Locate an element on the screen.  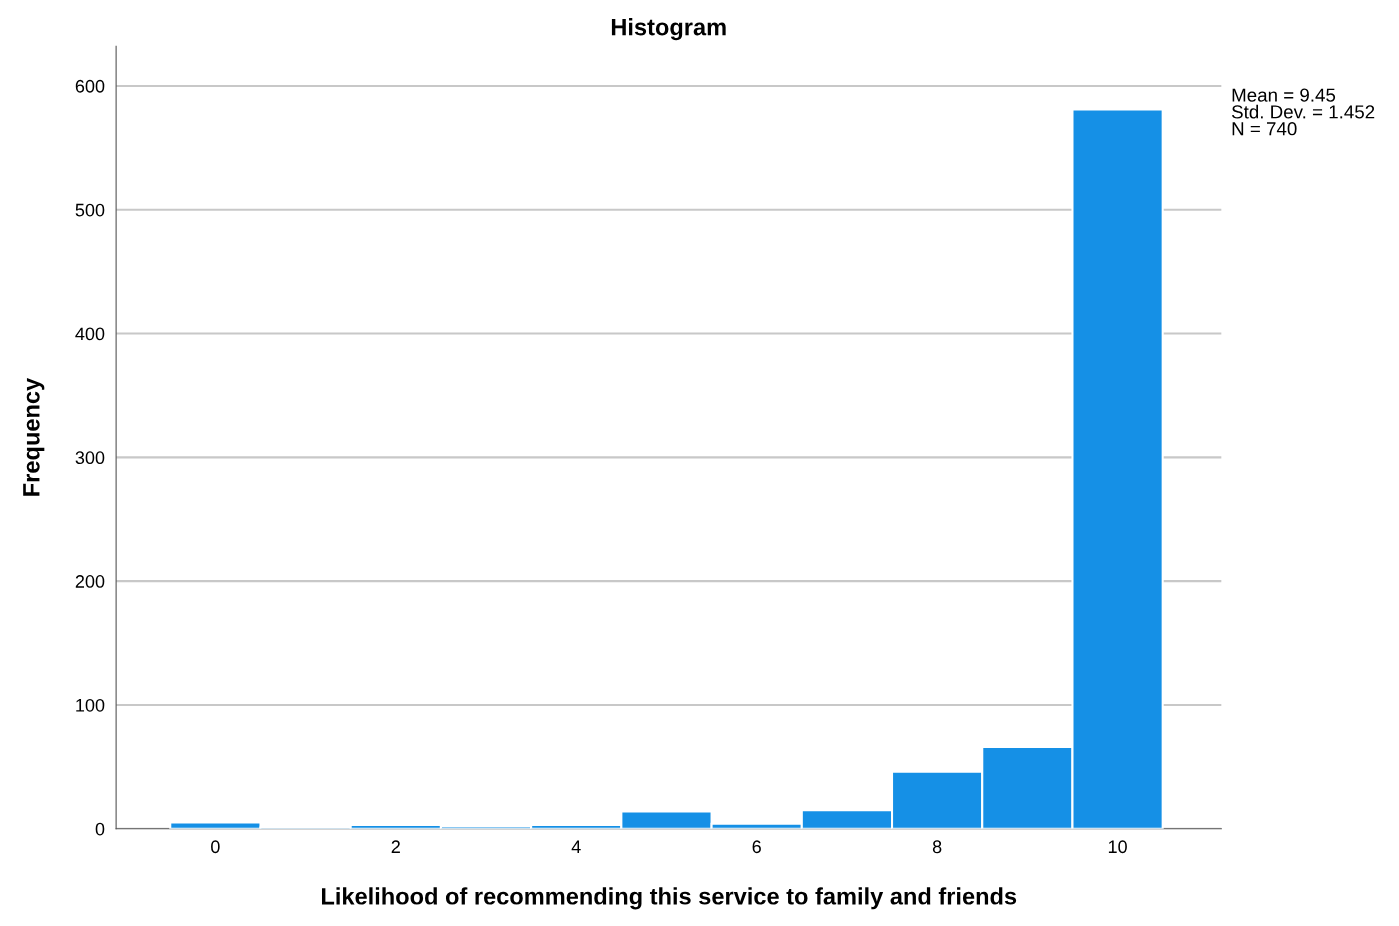
y-tick-label: 100 is located at coordinates (90, 705).